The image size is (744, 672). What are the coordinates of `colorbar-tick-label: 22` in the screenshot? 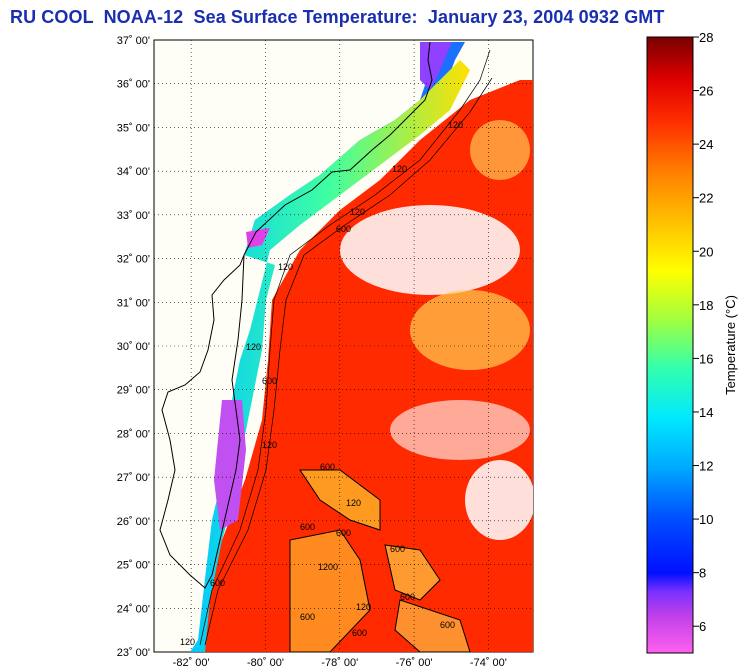 It's located at (706, 198).